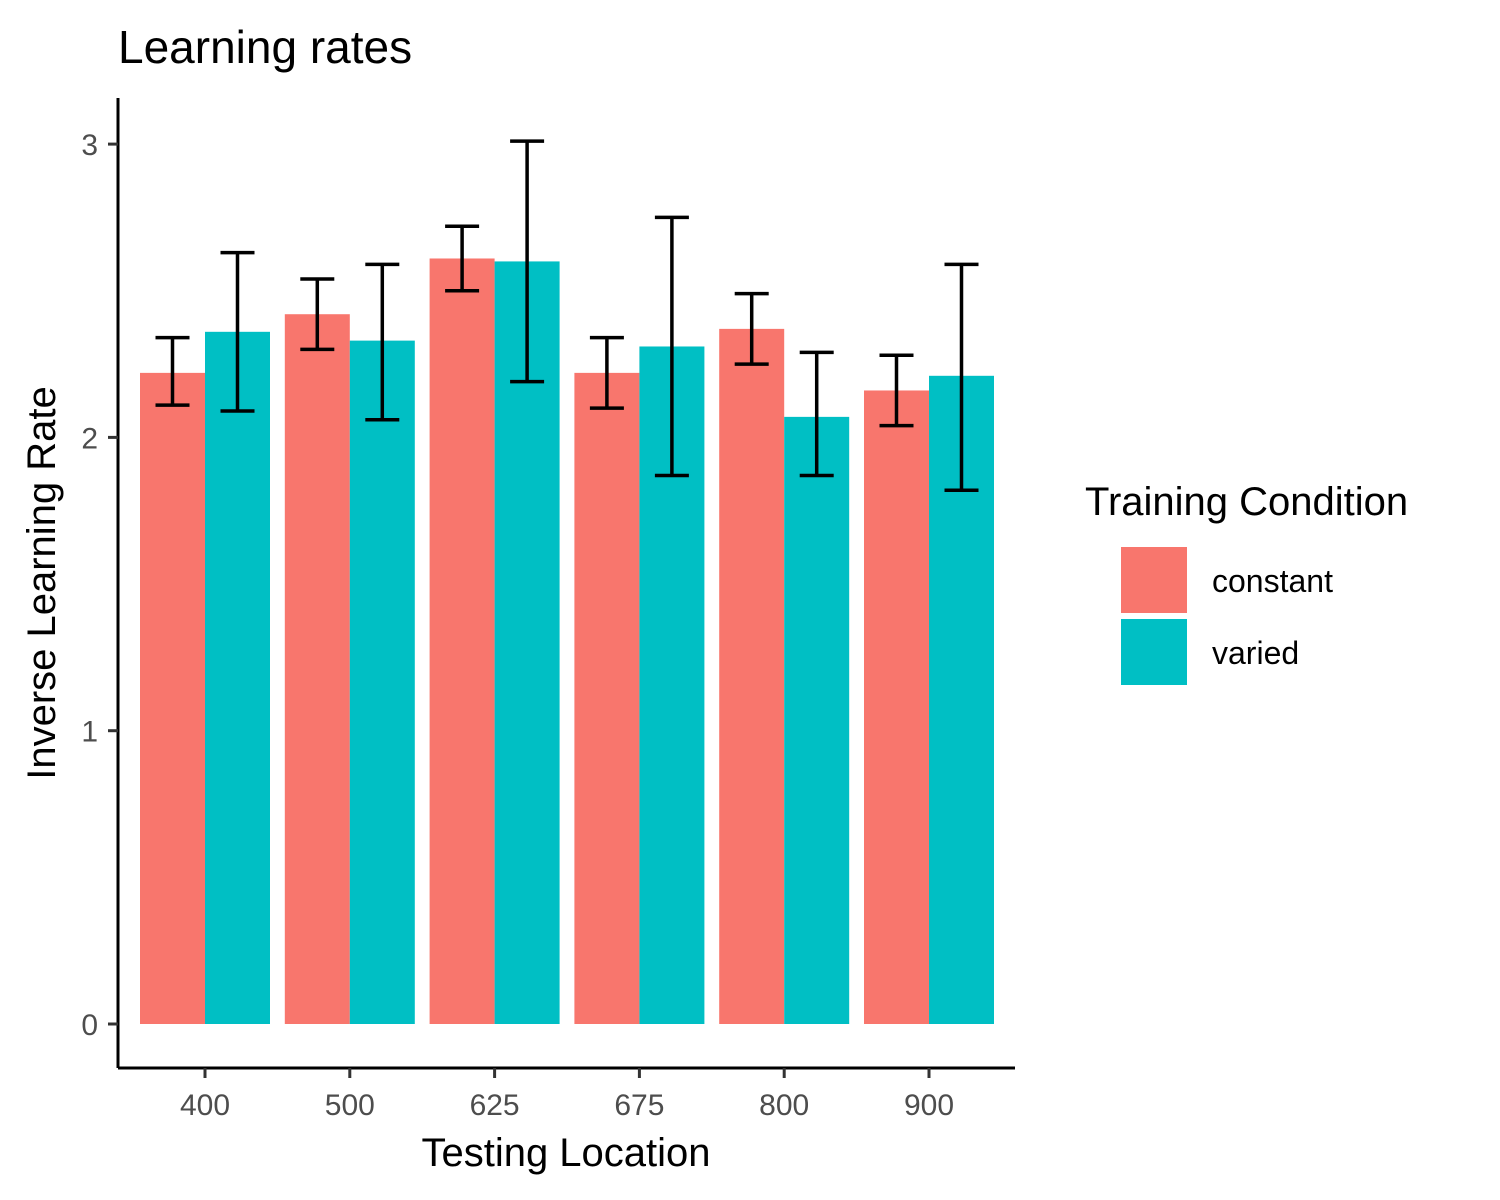 Image resolution: width=1500 pixels, height=1200 pixels. Describe the element at coordinates (929, 1105) in the screenshot. I see `x-tick-label: 900` at that location.